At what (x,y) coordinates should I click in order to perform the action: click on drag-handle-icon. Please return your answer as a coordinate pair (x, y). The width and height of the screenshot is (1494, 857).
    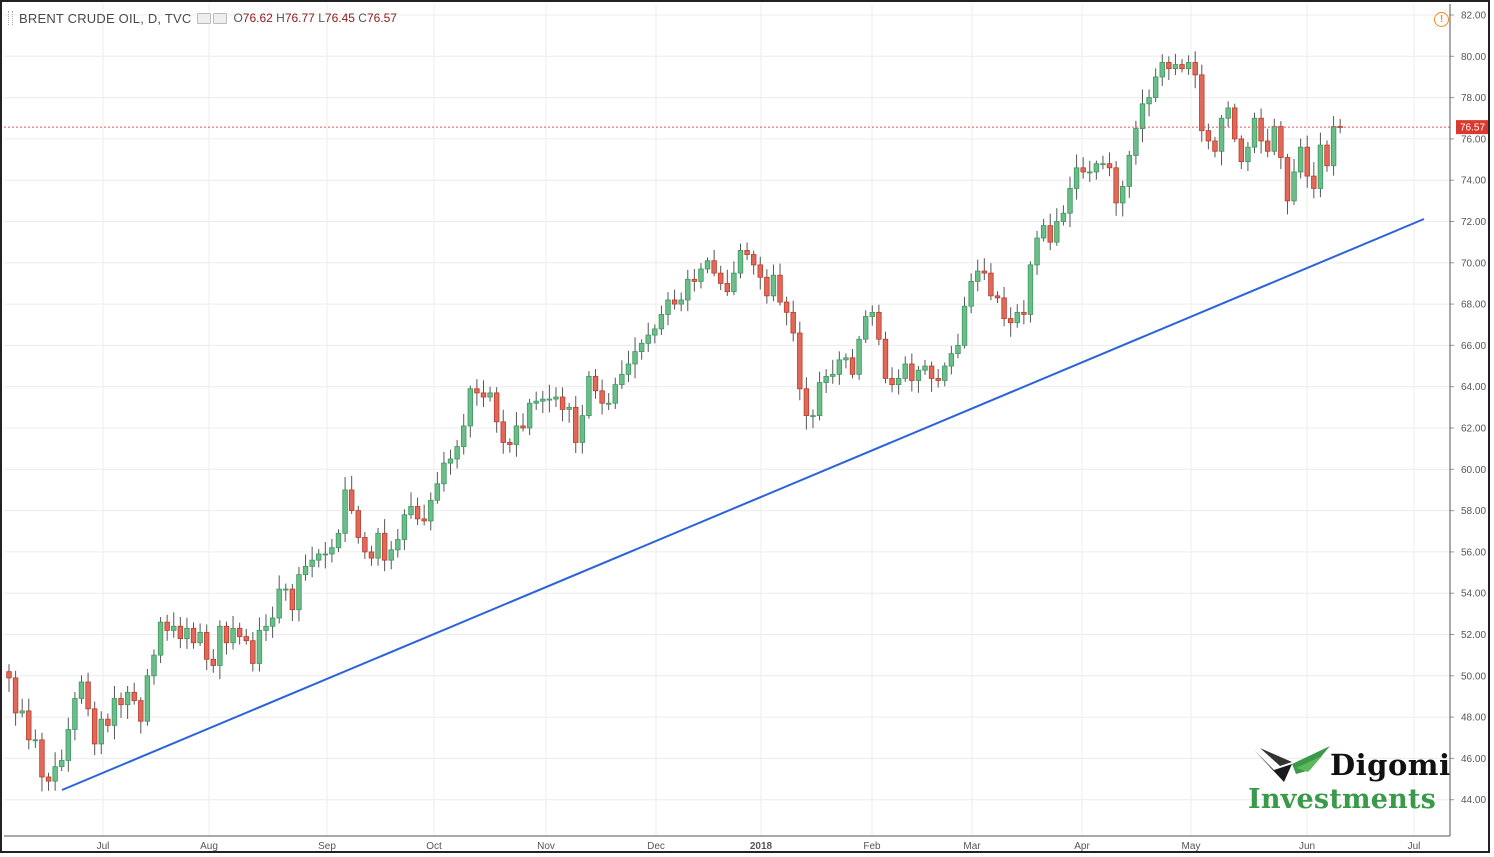
    Looking at the image, I should click on (10, 18).